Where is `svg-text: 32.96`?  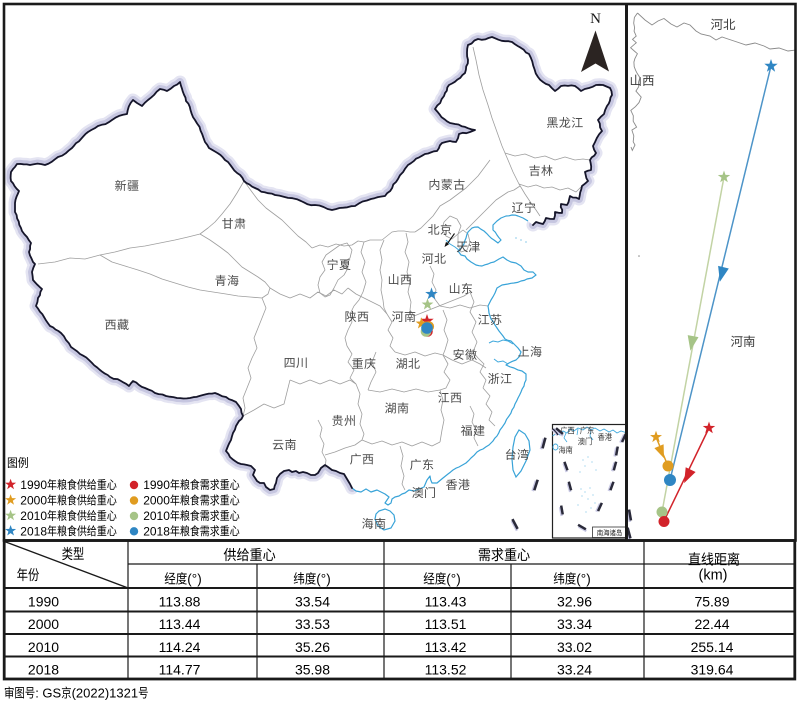 svg-text: 32.96 is located at coordinates (574, 602).